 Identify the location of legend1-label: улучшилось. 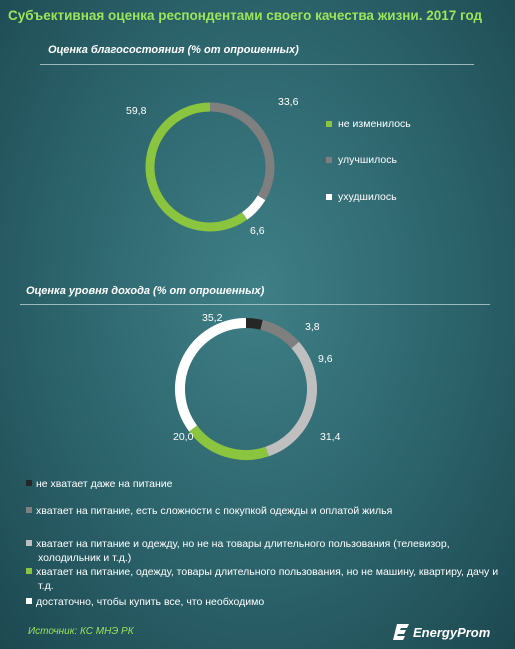
(367, 160).